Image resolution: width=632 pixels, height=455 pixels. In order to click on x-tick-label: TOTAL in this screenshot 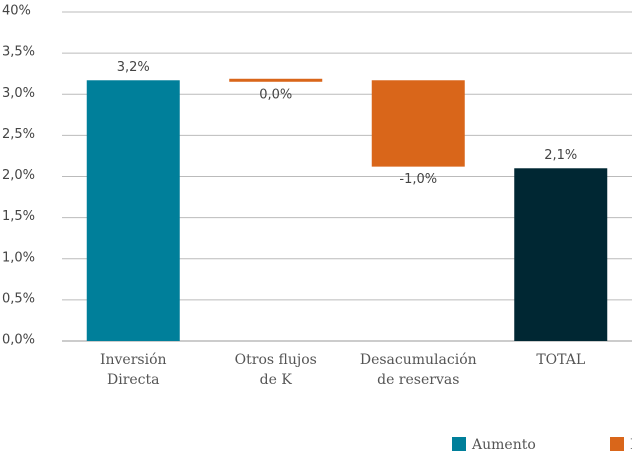, I will do `click(560, 360)`.